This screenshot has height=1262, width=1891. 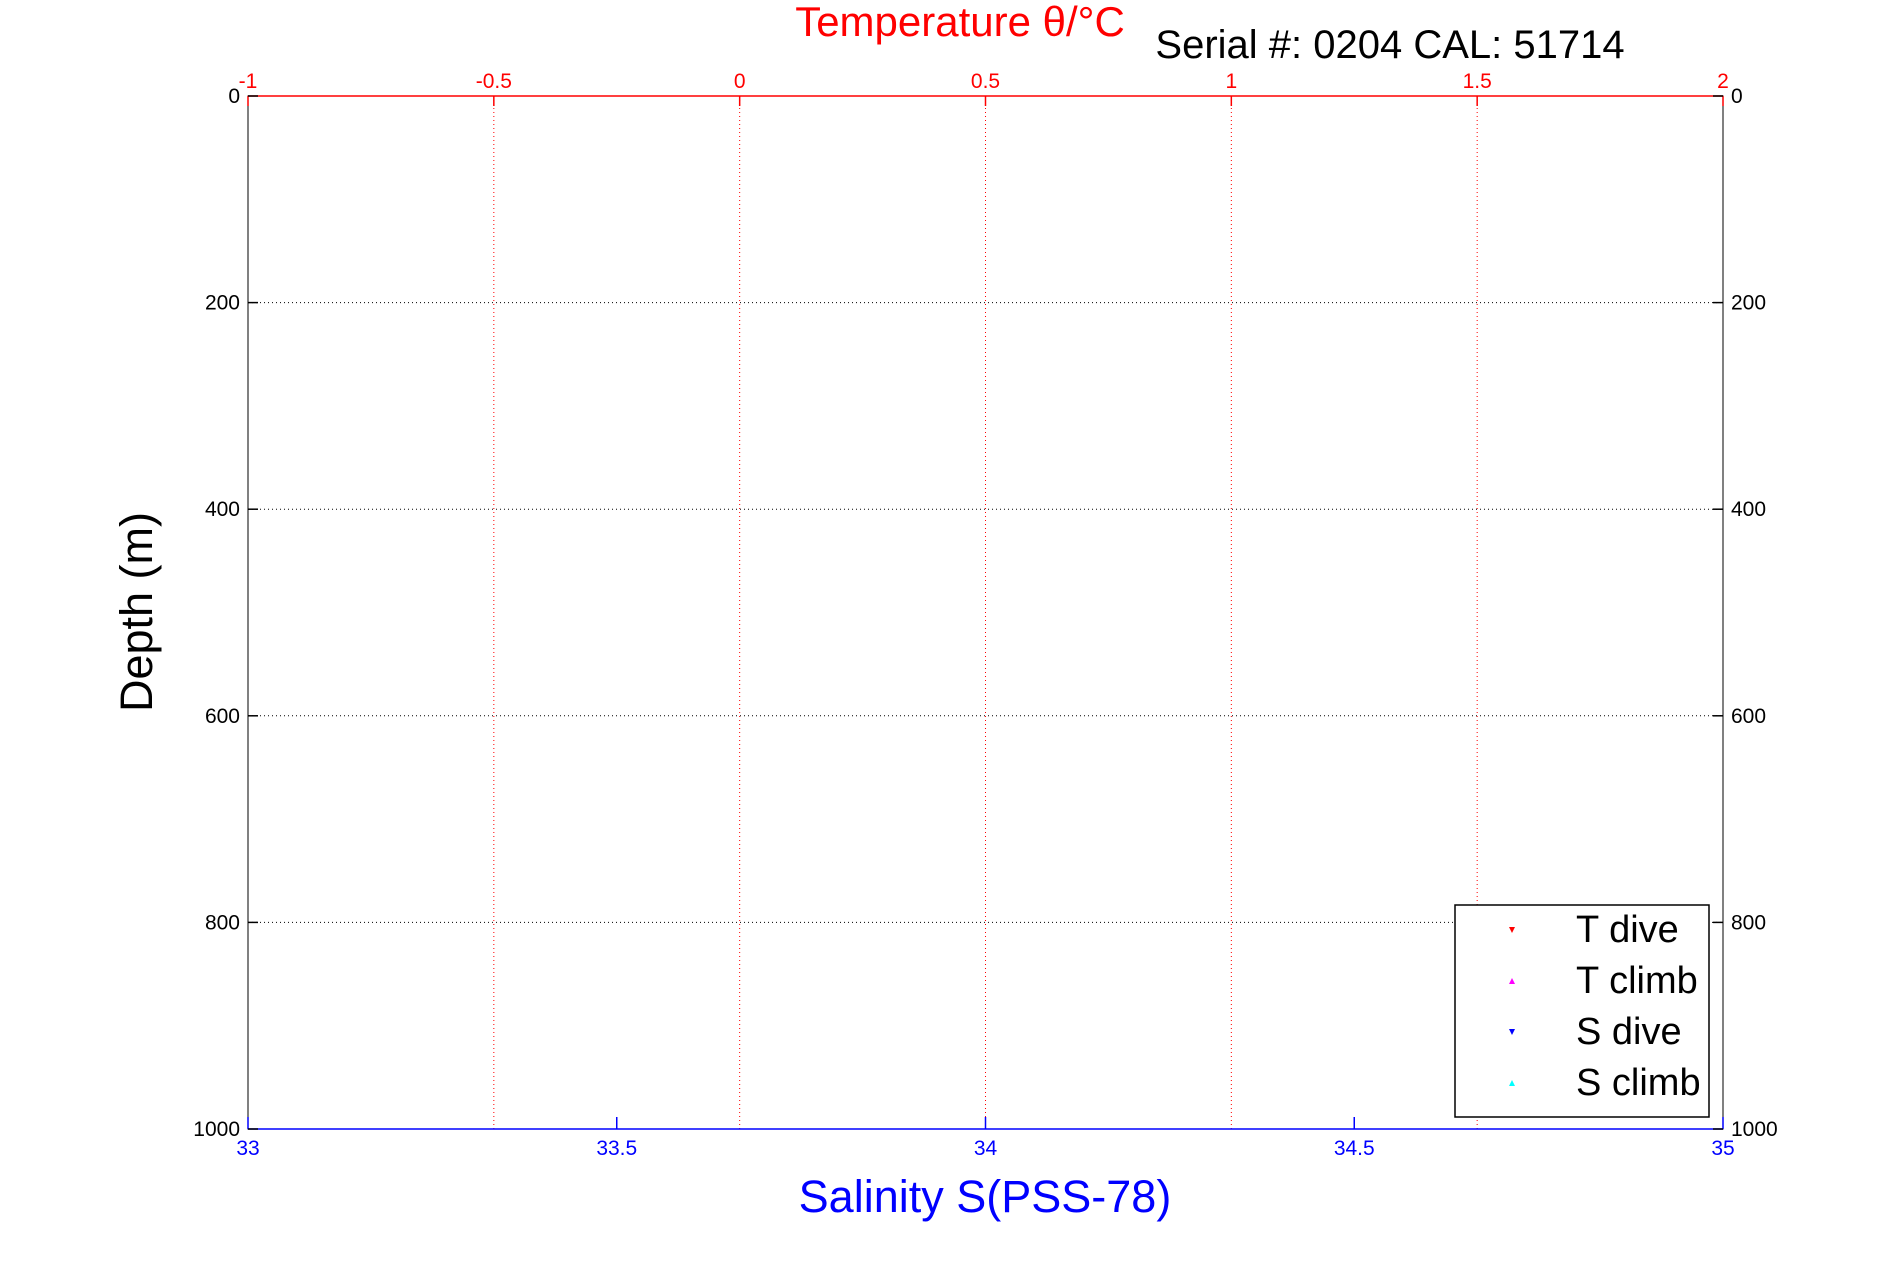 What do you see at coordinates (222, 716) in the screenshot?
I see `depth-tick-label-left: 600` at bounding box center [222, 716].